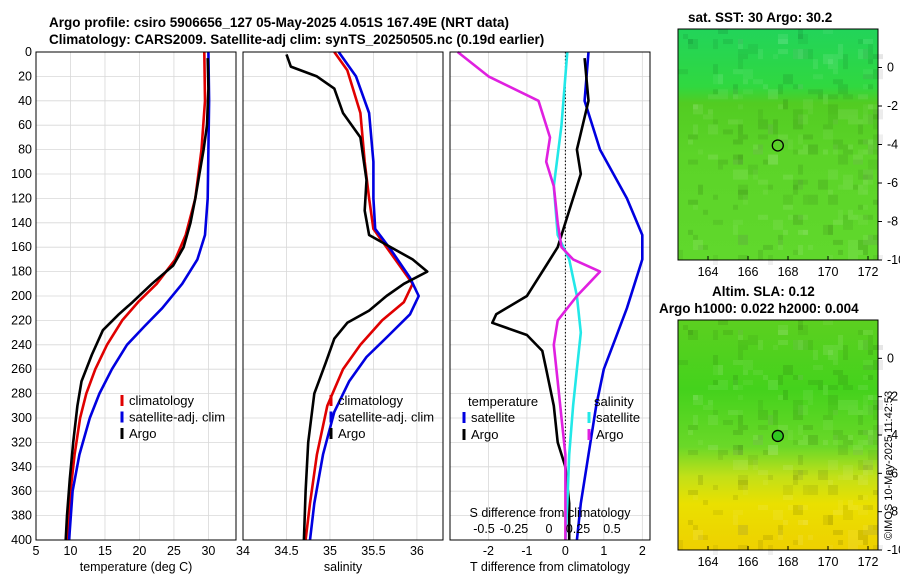 This screenshot has width=900, height=580. What do you see at coordinates (21, 516) in the screenshot?
I see `temperature-ytick-label: 380` at bounding box center [21, 516].